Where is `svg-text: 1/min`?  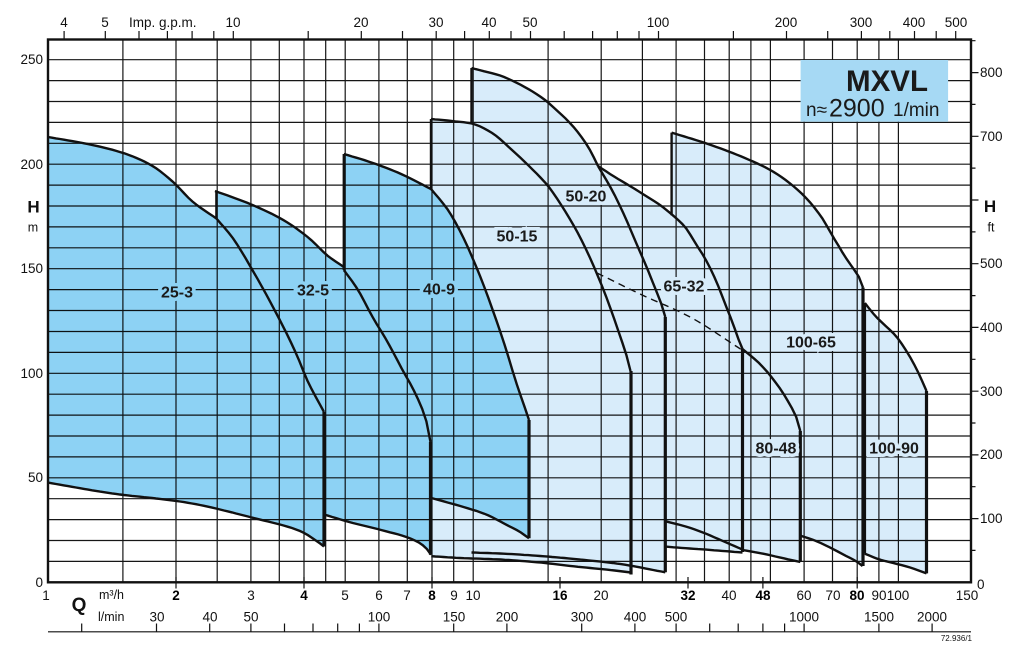
svg-text: 1/min is located at coordinates (916, 110).